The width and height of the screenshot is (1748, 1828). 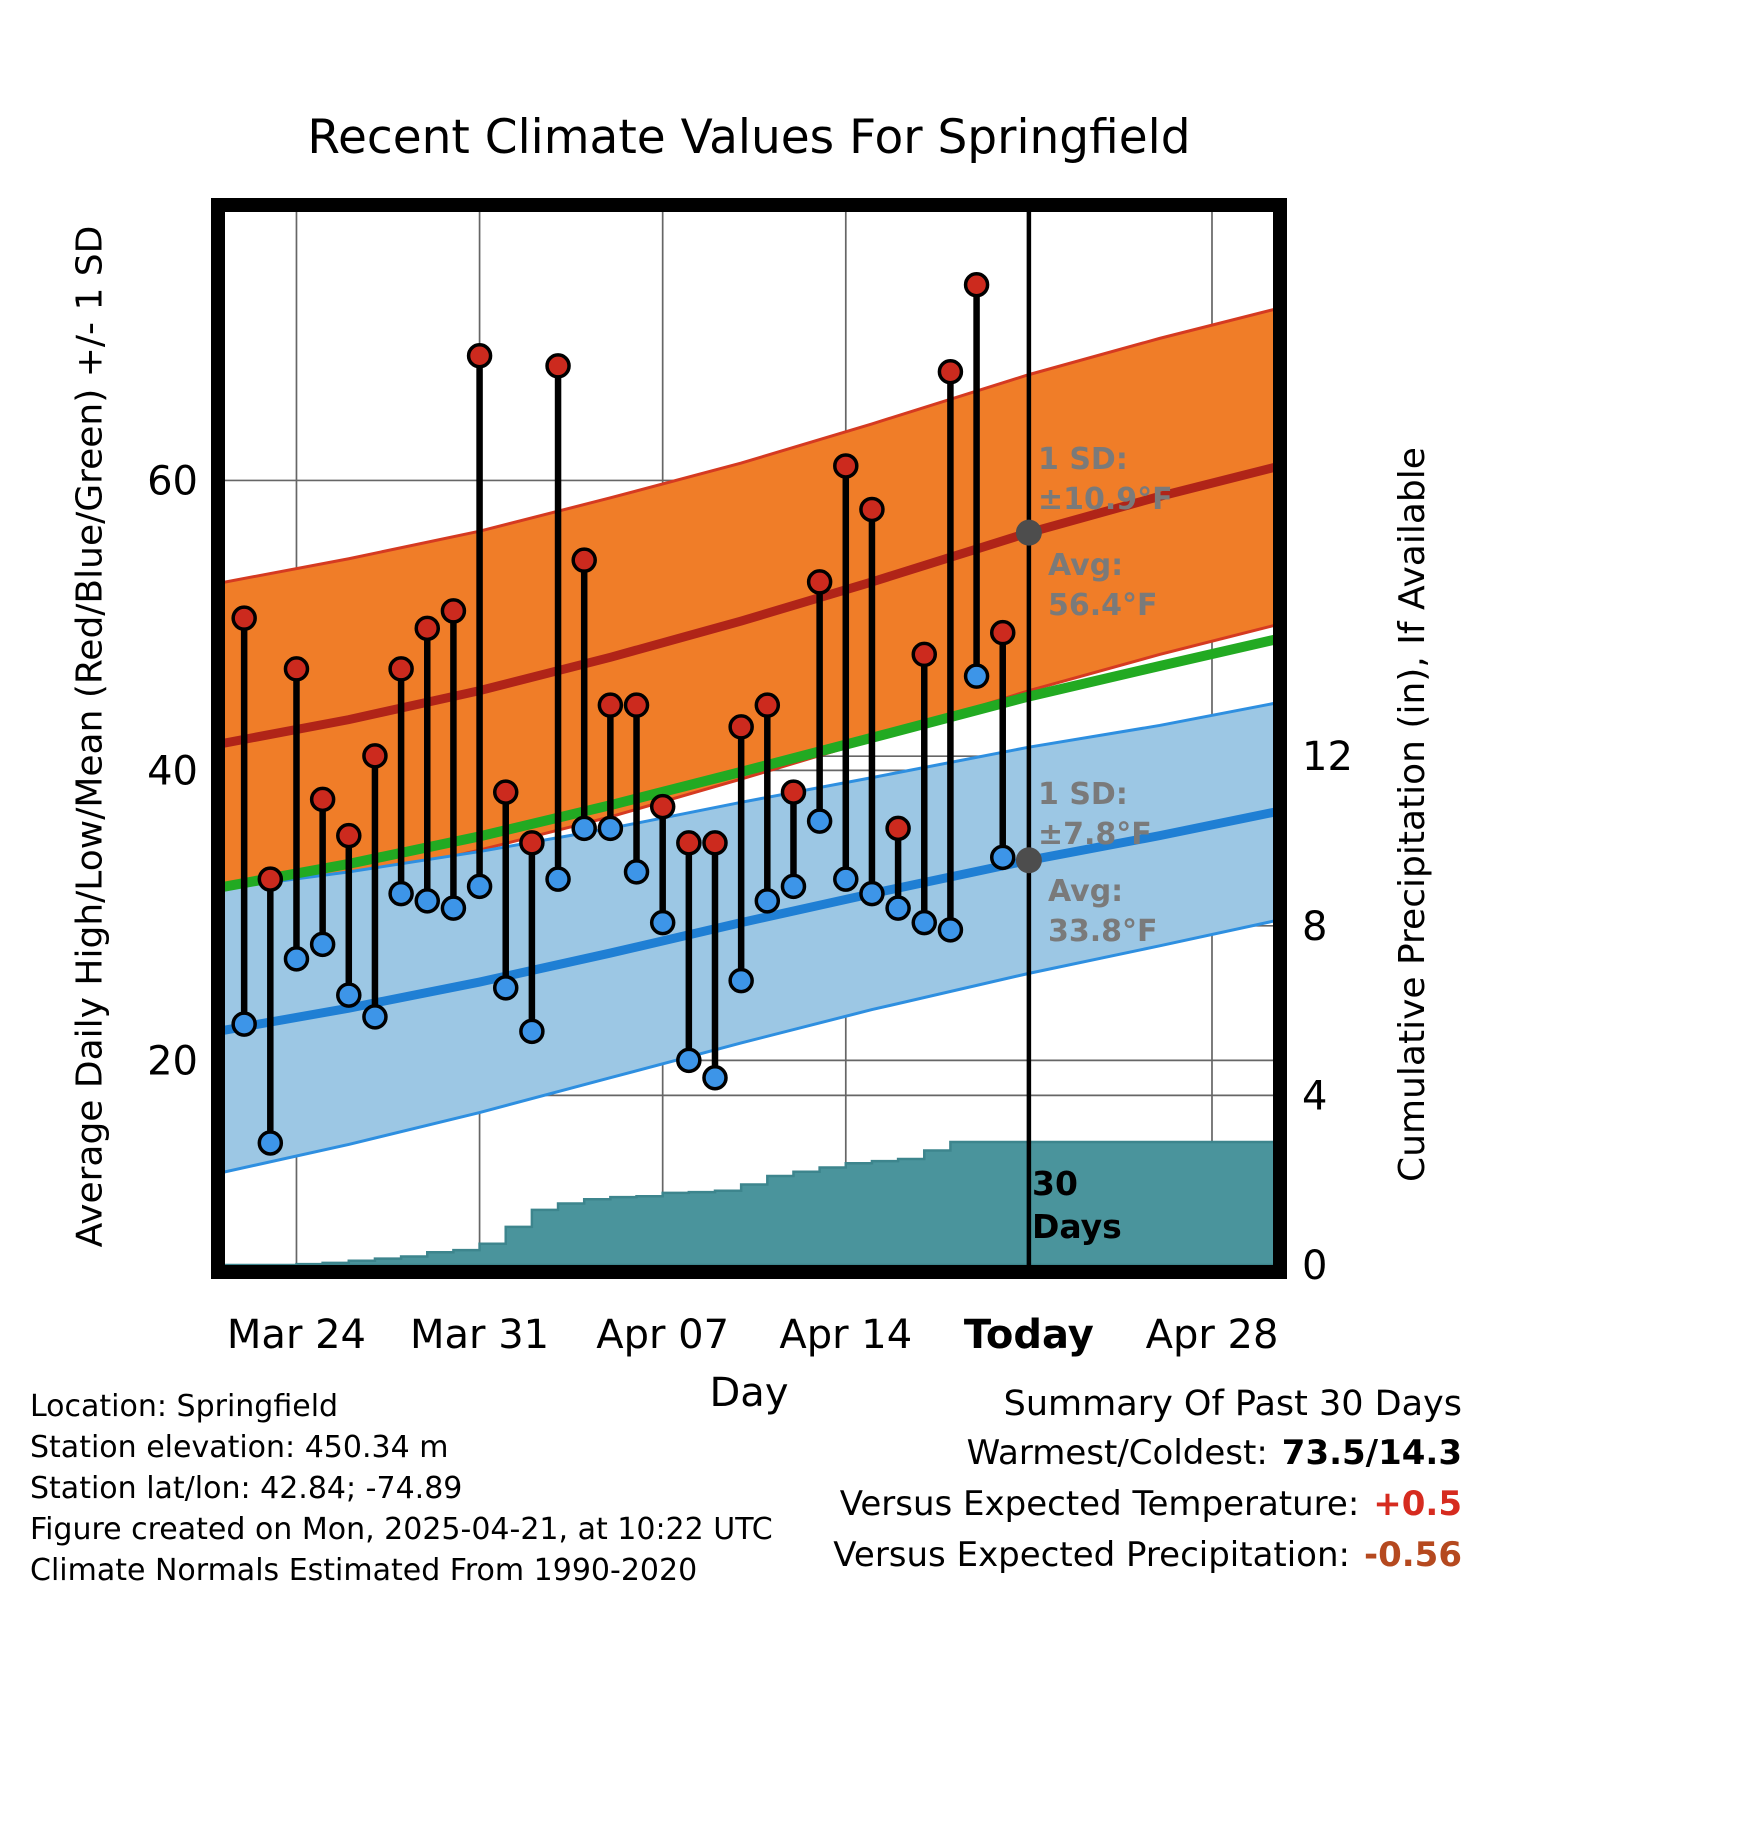 What do you see at coordinates (1212, 1335) in the screenshot?
I see `x-tick-label: Apr 28` at bounding box center [1212, 1335].